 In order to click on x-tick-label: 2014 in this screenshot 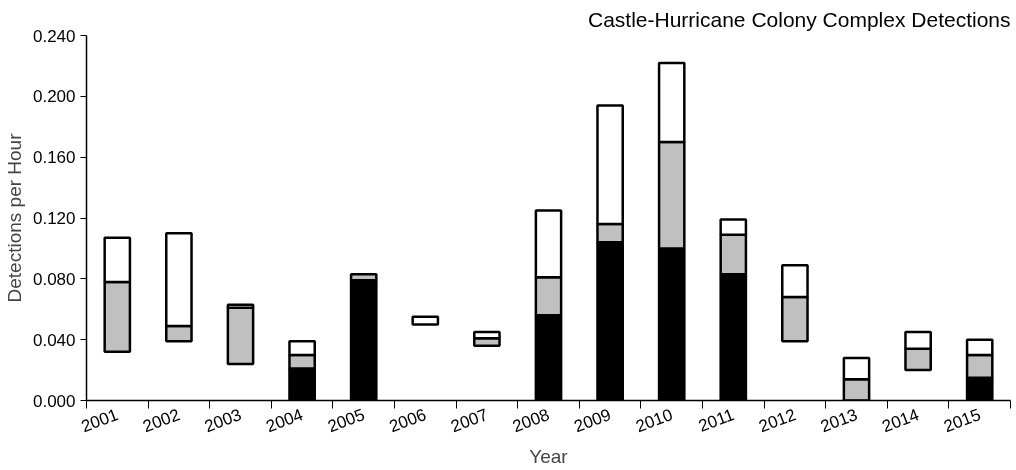, I will do `click(900, 421)`.